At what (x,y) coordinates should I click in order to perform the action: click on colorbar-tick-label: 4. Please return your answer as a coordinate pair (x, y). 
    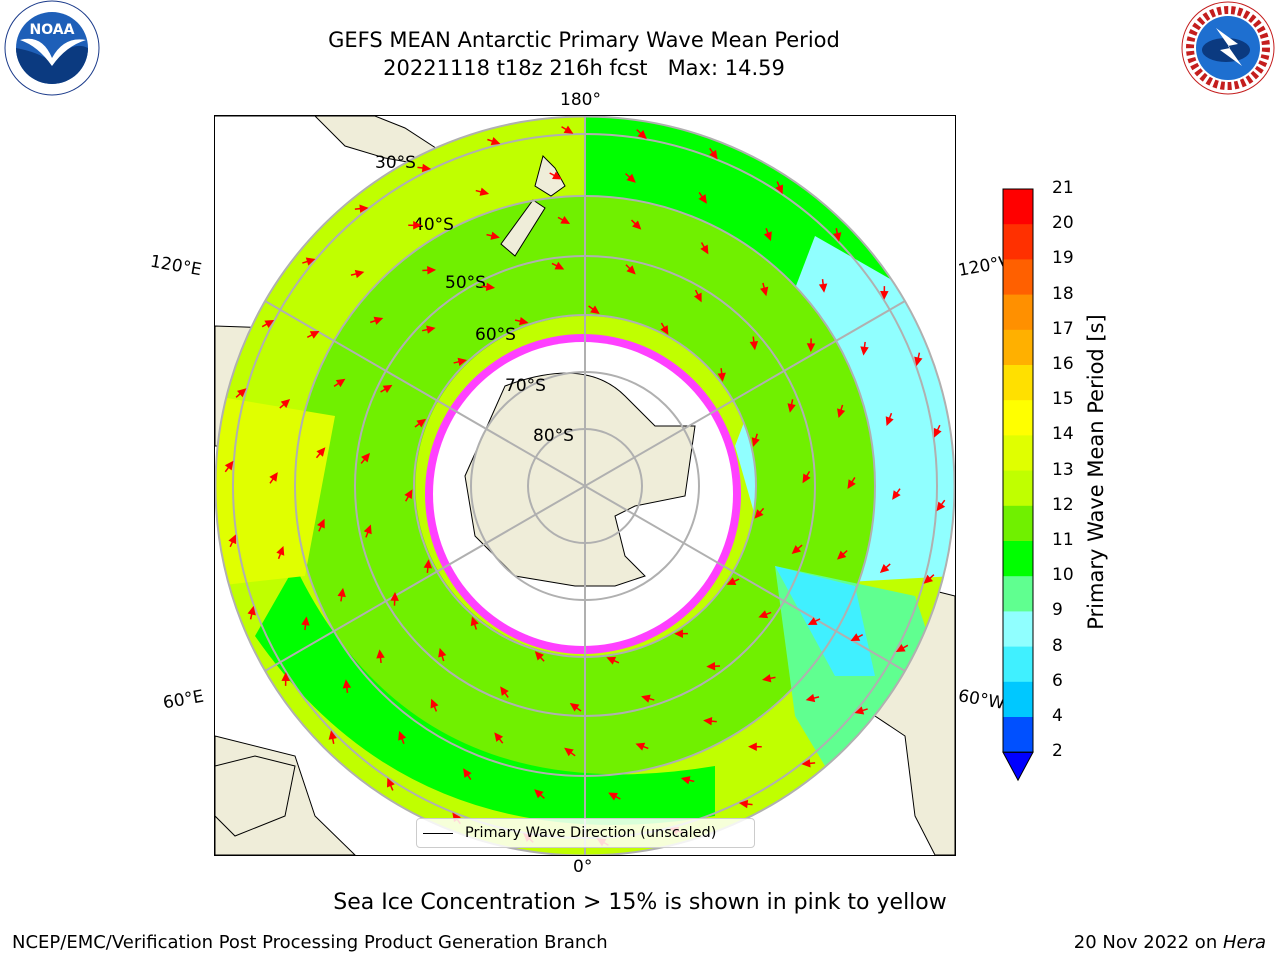
    Looking at the image, I should click on (1057, 716).